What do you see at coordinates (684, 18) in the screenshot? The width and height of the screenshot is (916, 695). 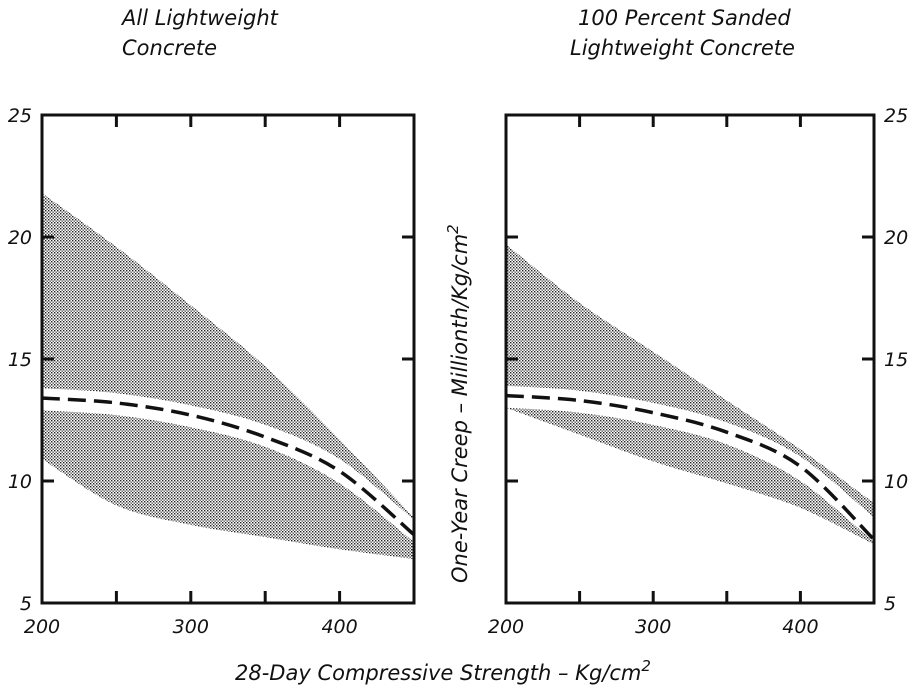 I see `right-panel-title-line1: 100 Percent Sanded` at bounding box center [684, 18].